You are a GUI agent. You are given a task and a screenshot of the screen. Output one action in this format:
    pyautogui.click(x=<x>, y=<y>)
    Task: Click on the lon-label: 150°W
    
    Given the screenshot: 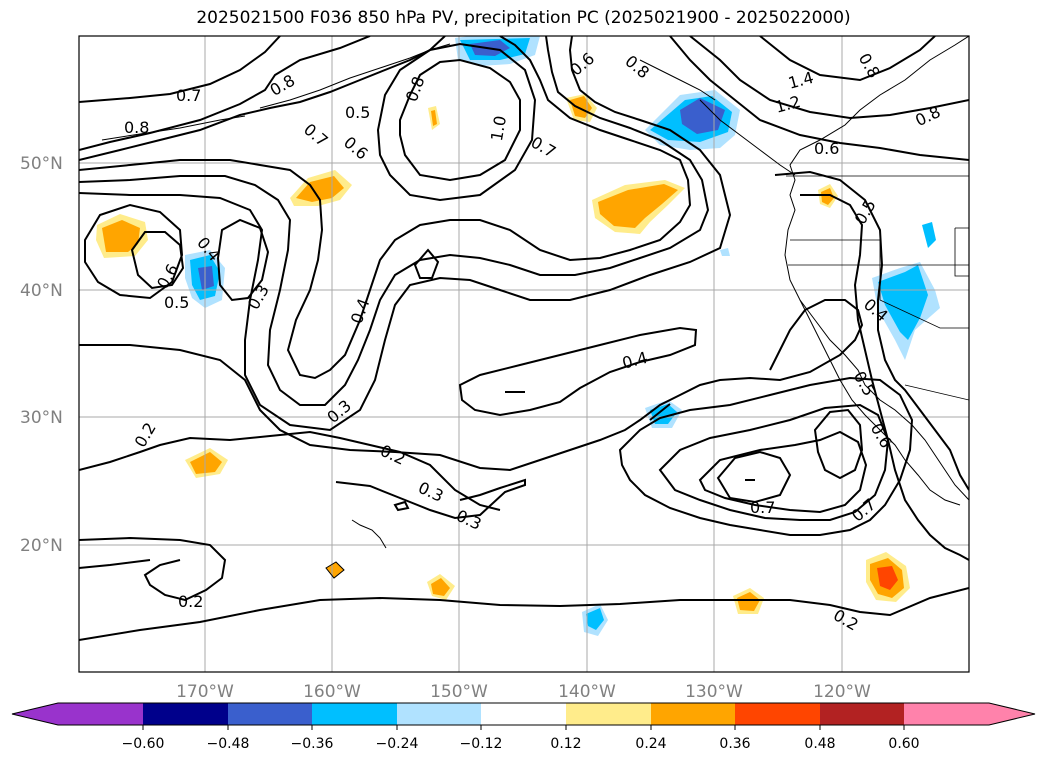 What is the action you would take?
    pyautogui.click(x=459, y=692)
    